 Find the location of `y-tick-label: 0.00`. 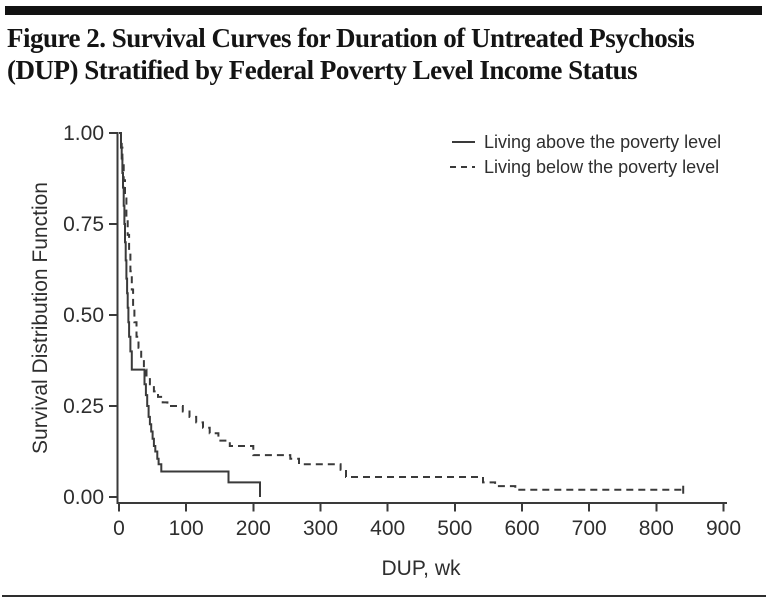

y-tick-label: 0.00 is located at coordinates (83, 497).